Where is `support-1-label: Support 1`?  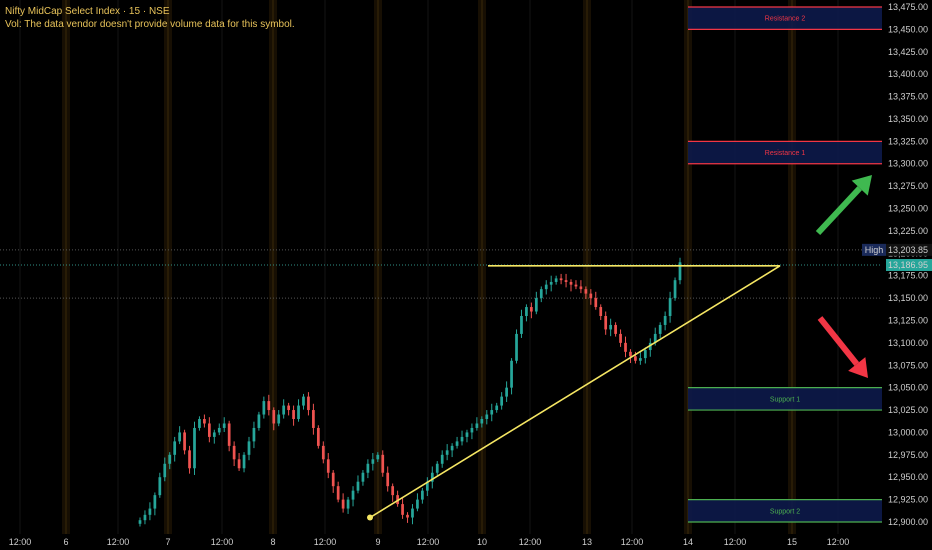
support-1-label: Support 1 is located at coordinates (785, 399).